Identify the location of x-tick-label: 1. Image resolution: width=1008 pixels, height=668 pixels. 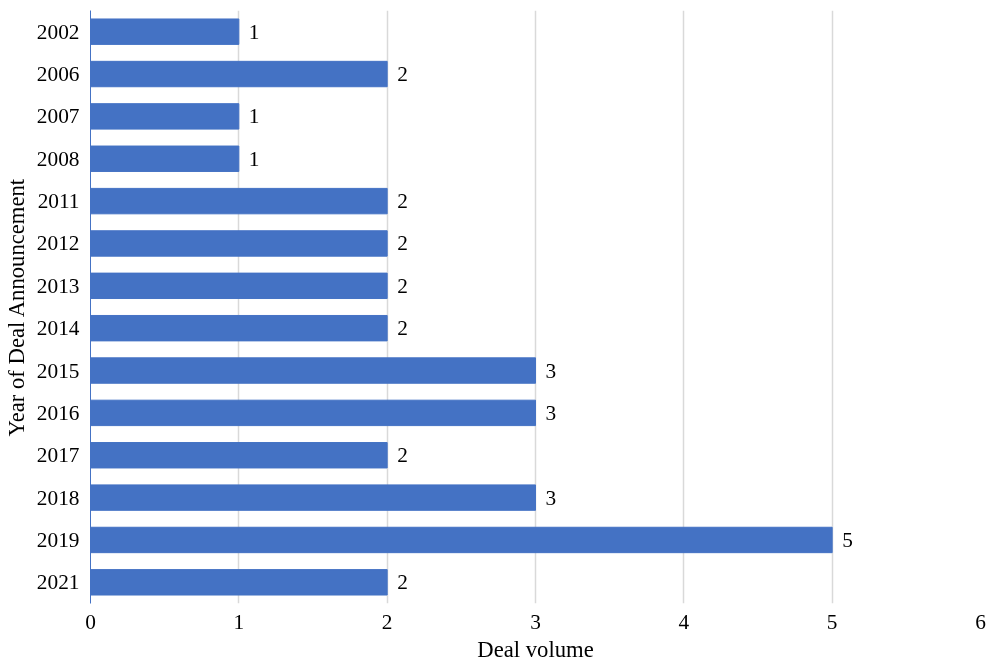
(239, 621).